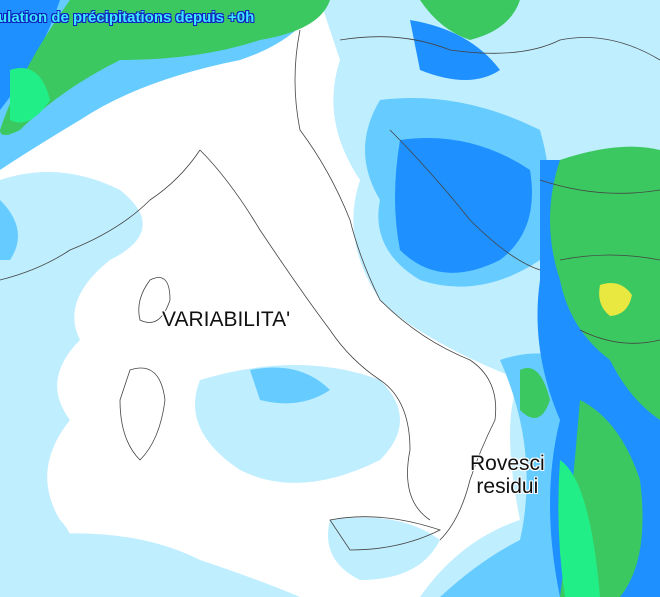 Image resolution: width=660 pixels, height=597 pixels. Describe the element at coordinates (226, 319) in the screenshot. I see `annotation-variabilita: VARIABILITA'` at that location.